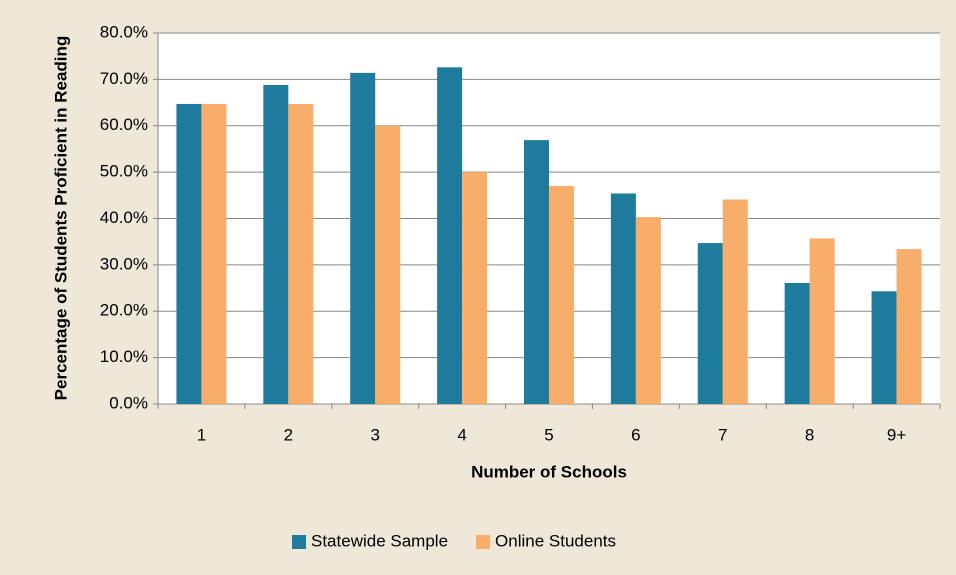 This screenshot has height=575, width=956. What do you see at coordinates (124, 78) in the screenshot?
I see `y-tick-label: 70.0%` at bounding box center [124, 78].